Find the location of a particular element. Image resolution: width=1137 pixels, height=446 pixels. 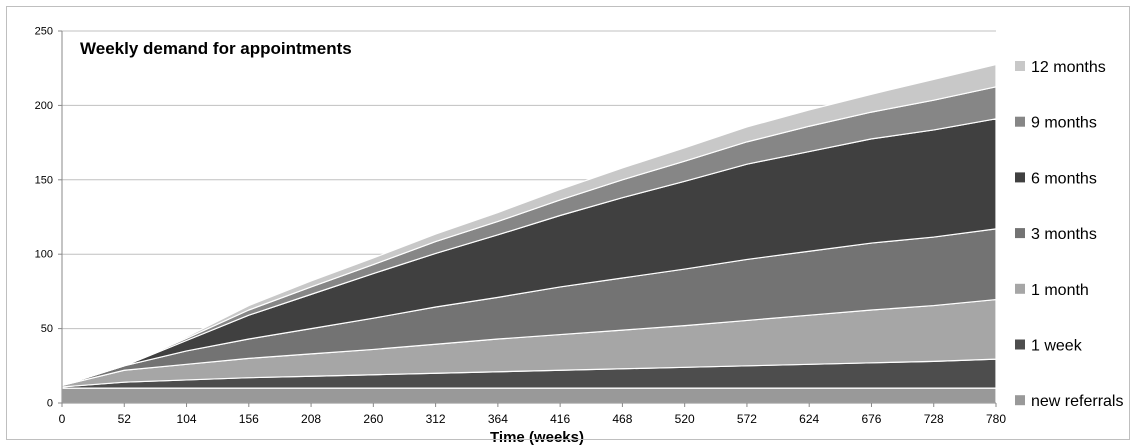

x-tick-label-10: 520 is located at coordinates (685, 419).